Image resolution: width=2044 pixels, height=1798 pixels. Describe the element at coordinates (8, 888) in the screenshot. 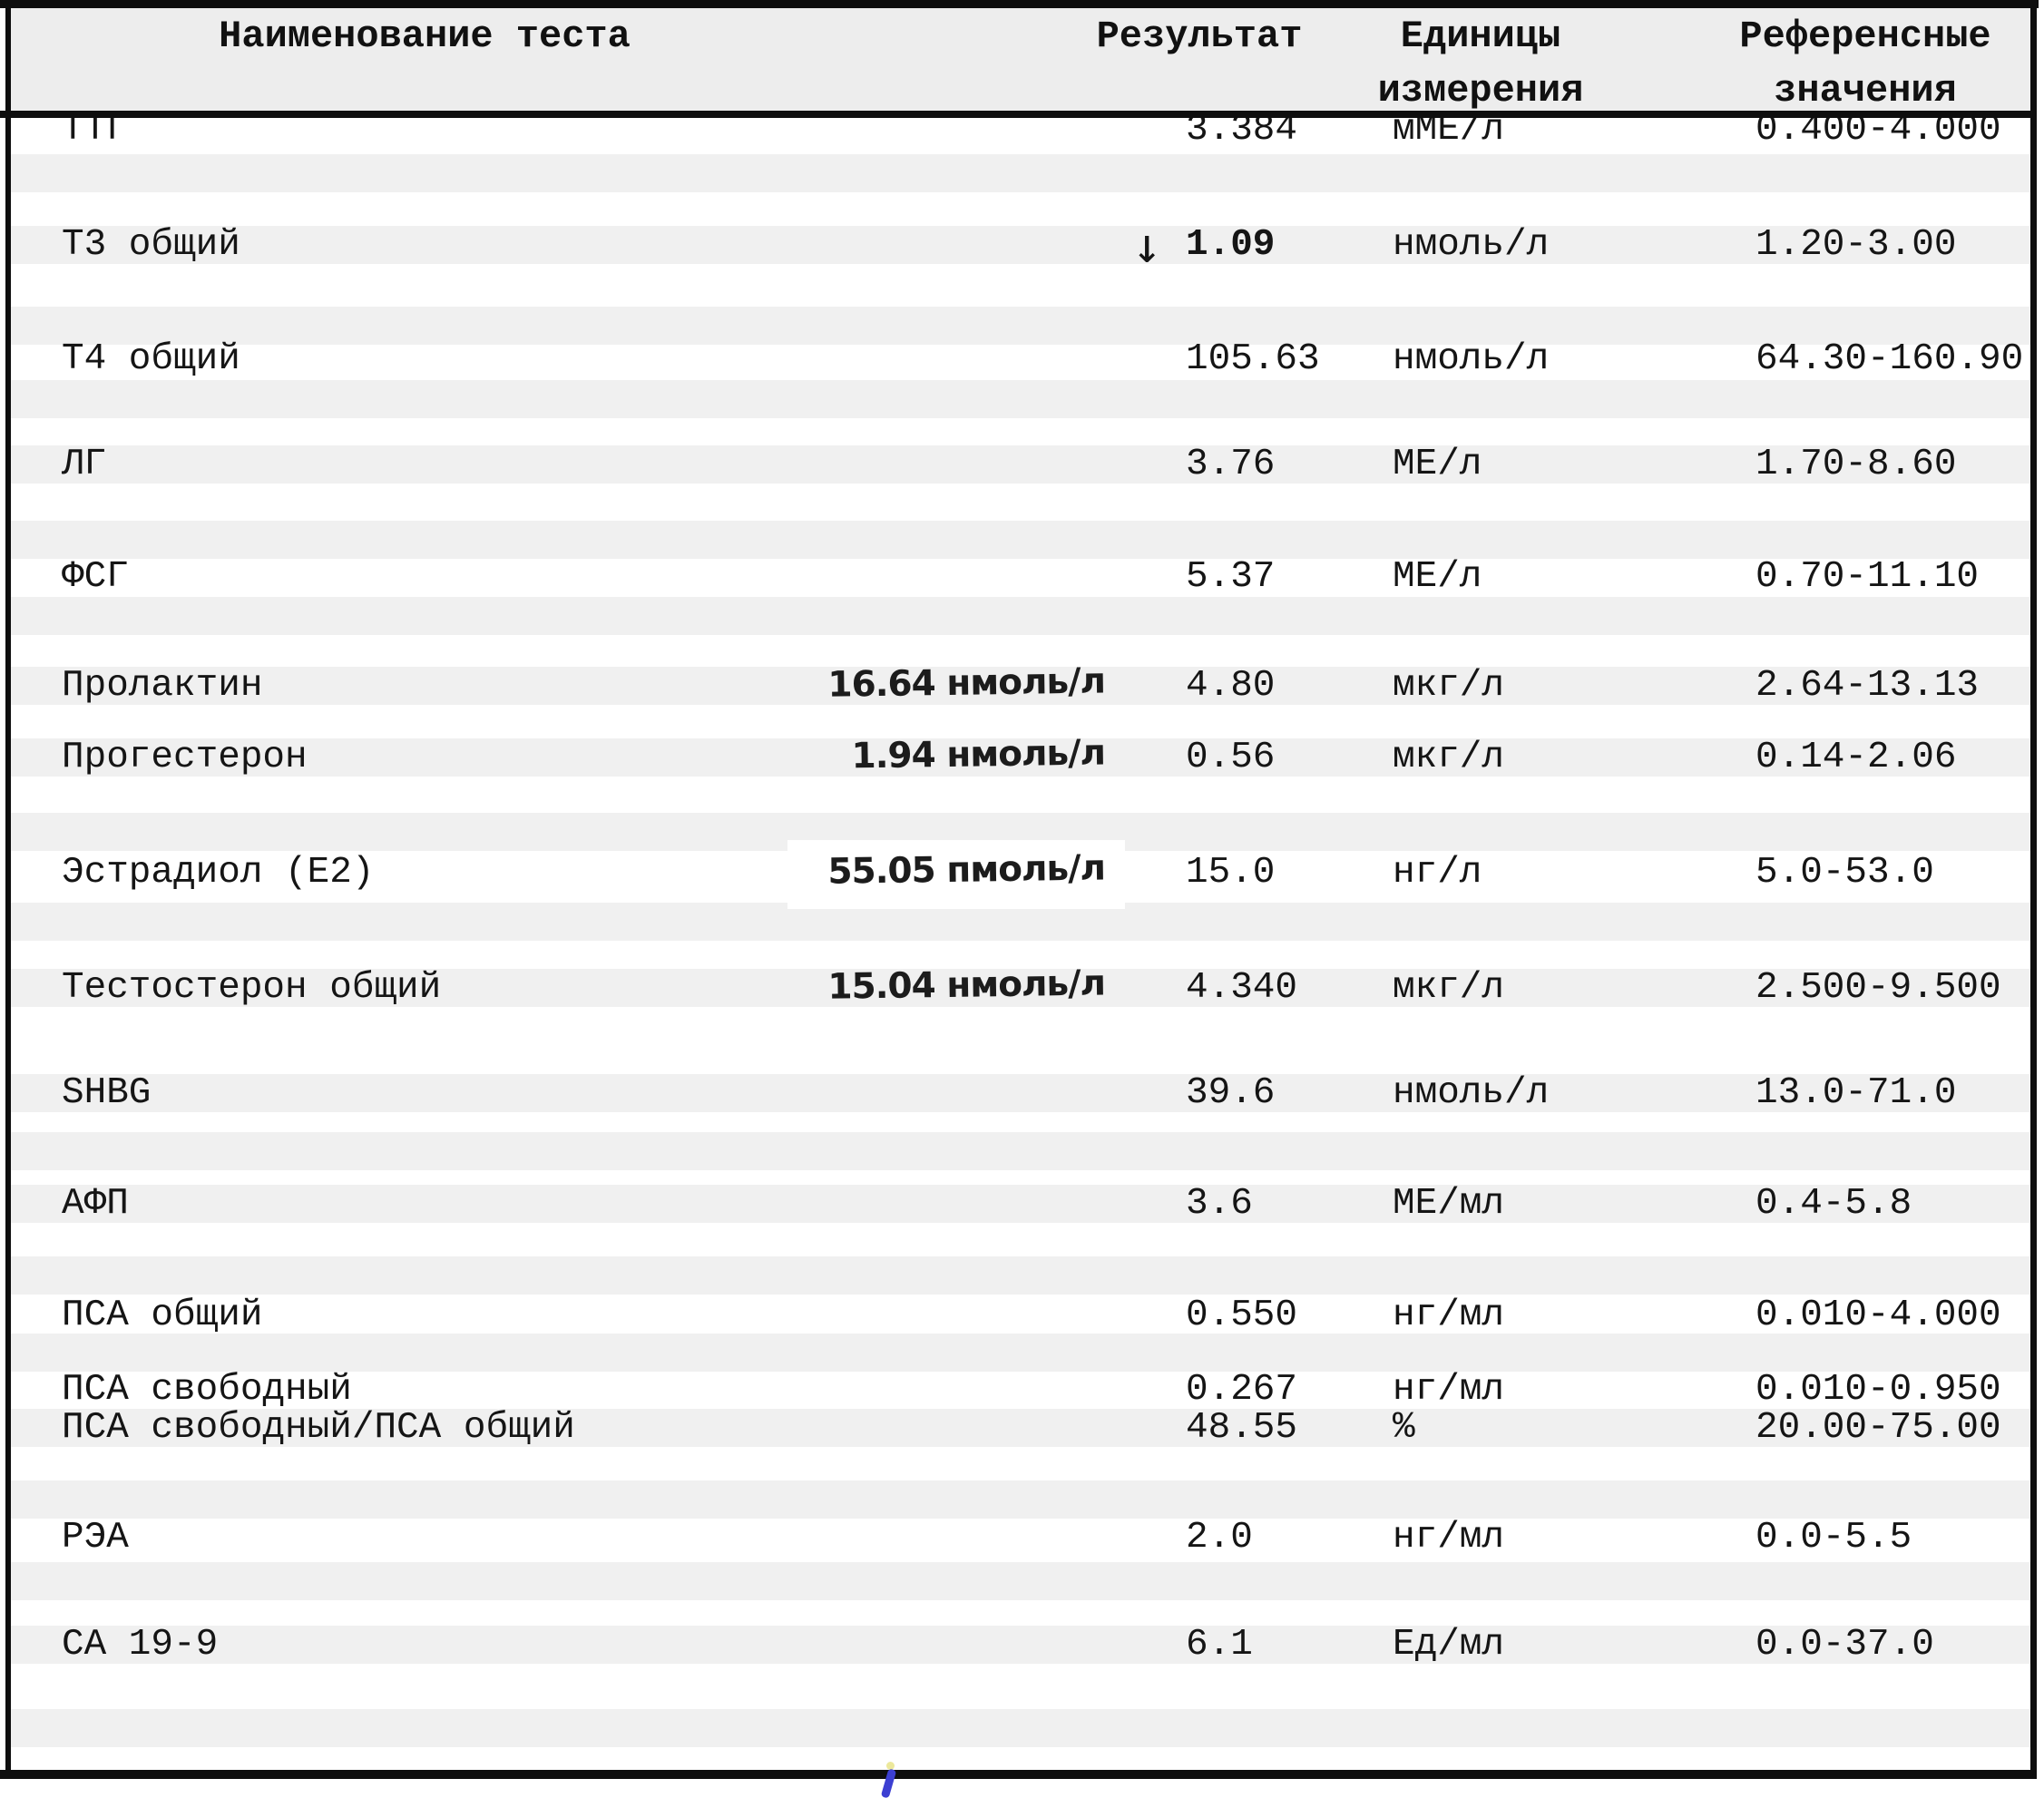

I see `table-border-left` at that location.